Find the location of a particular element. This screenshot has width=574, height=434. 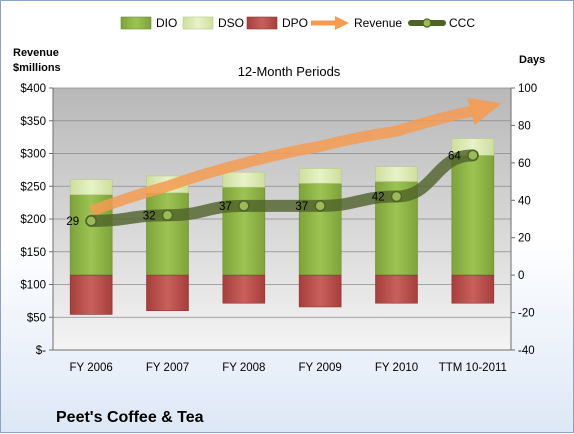

legend-marker-ccc is located at coordinates (427, 23).